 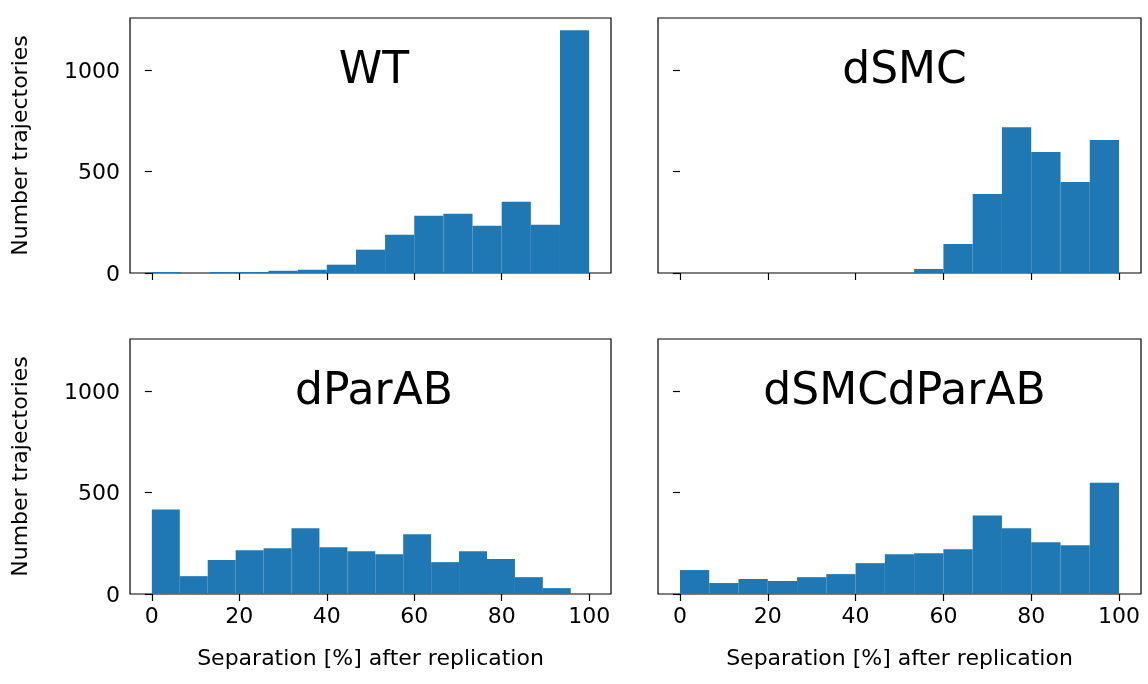 What do you see at coordinates (904, 388) in the screenshot?
I see `text: dSMCdParAB` at bounding box center [904, 388].